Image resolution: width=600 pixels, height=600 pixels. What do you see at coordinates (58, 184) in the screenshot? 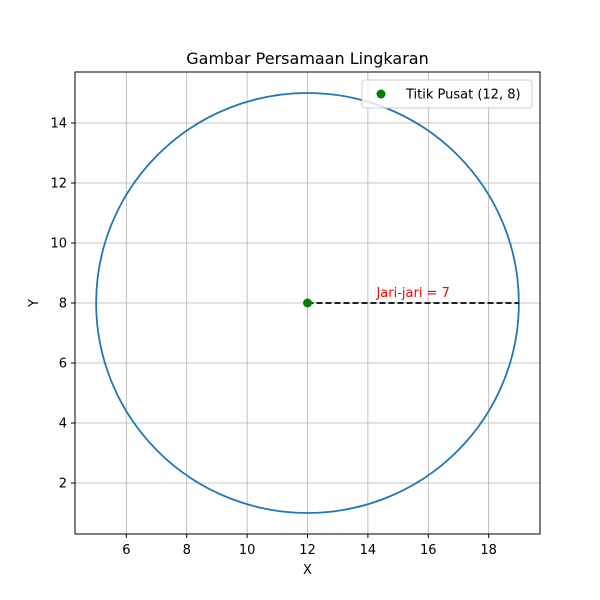
I see `y-tick-label: 12` at bounding box center [58, 184].